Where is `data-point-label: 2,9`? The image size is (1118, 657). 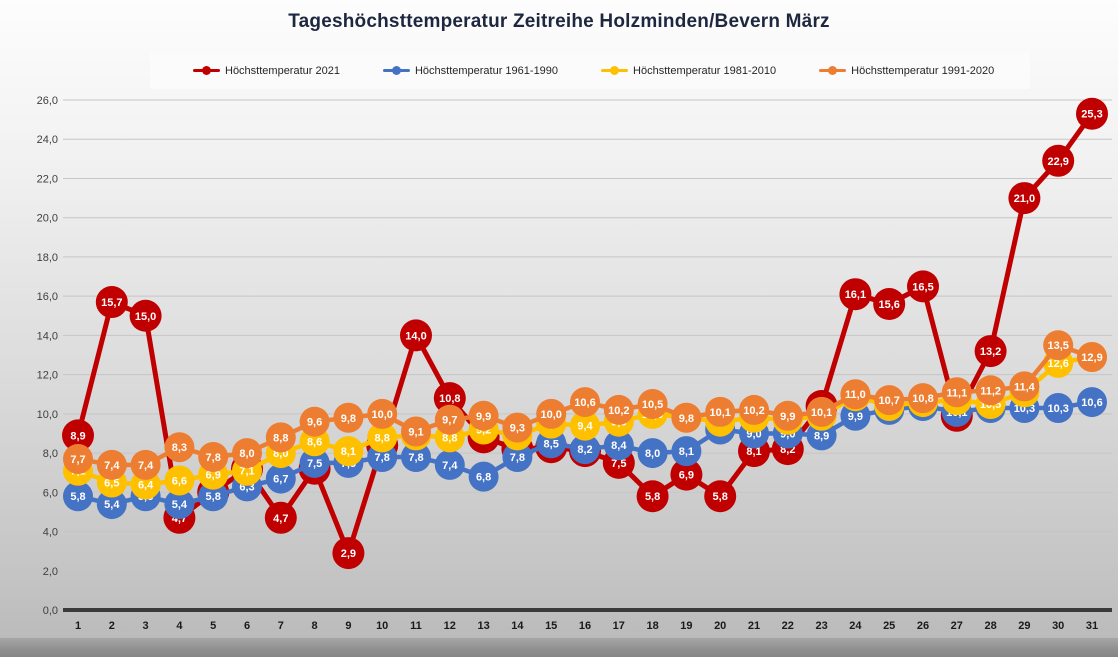 data-point-label: 2,9 is located at coordinates (348, 554).